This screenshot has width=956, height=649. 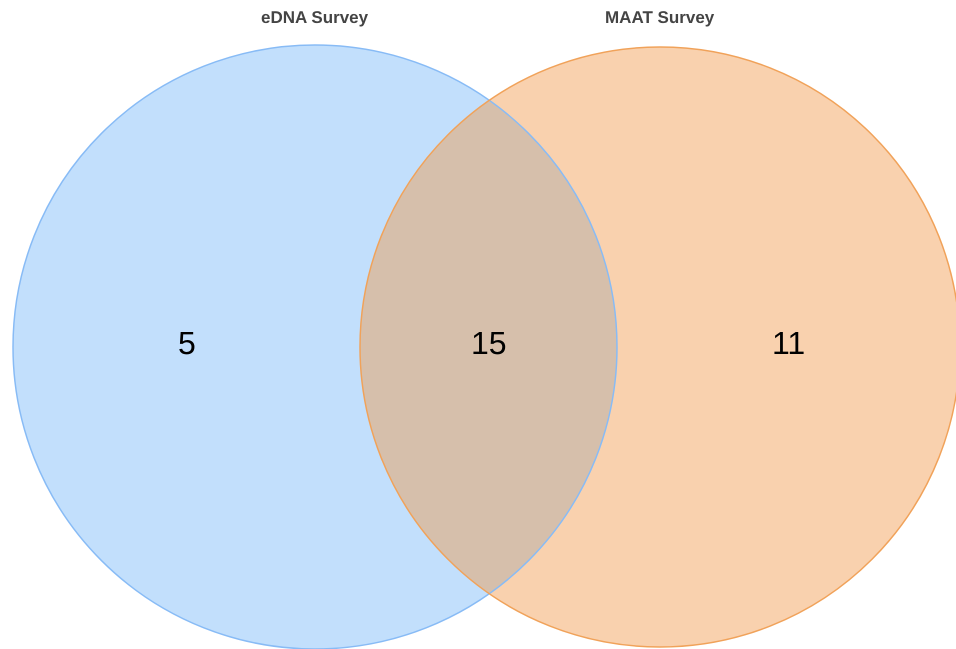 What do you see at coordinates (789, 343) in the screenshot?
I see `data-label: 11` at bounding box center [789, 343].